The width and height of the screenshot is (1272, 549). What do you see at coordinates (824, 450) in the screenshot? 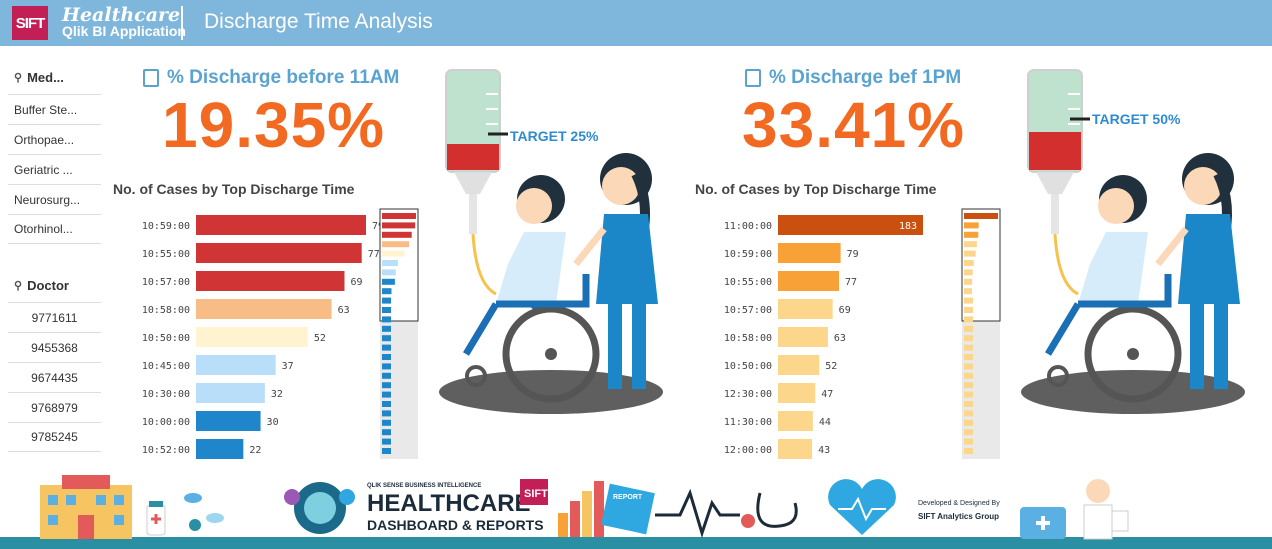
I see `data-label: 43` at bounding box center [824, 450].